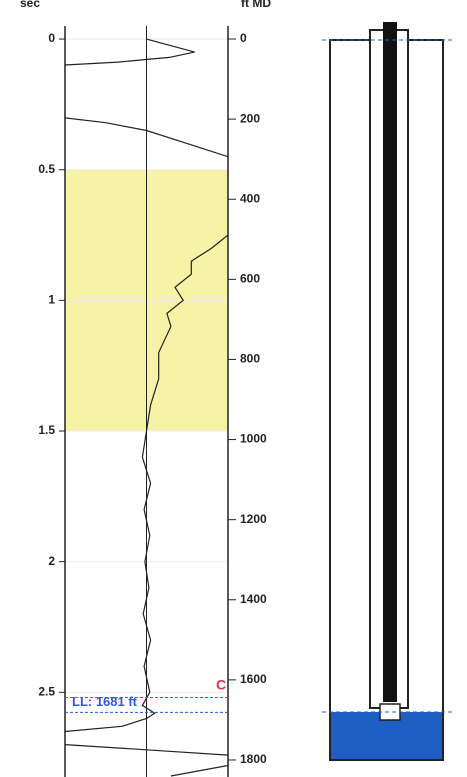 This screenshot has height=777, width=467. I want to click on y-tick-label: 1, so click(51, 300).